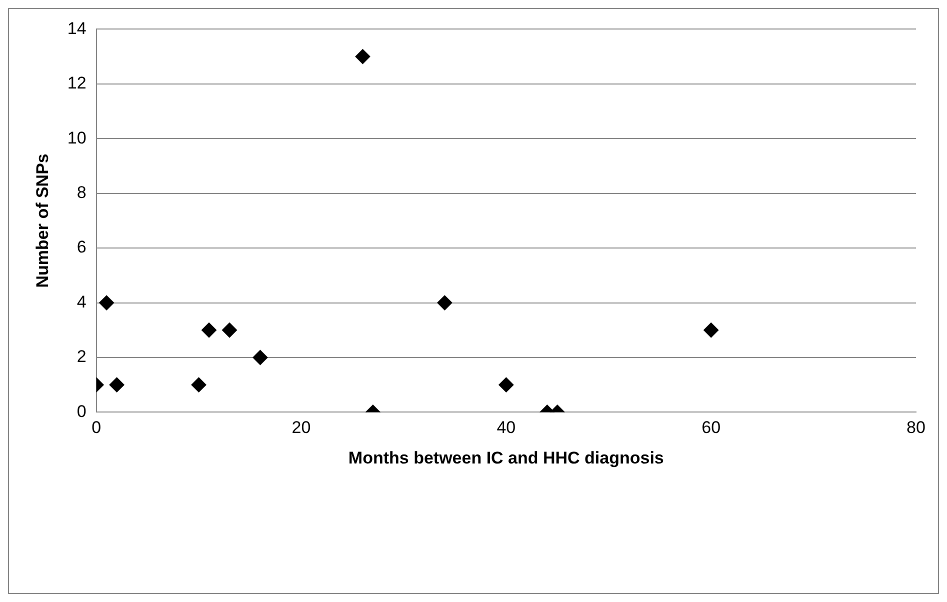  I want to click on x-tick-label: 40, so click(506, 428).